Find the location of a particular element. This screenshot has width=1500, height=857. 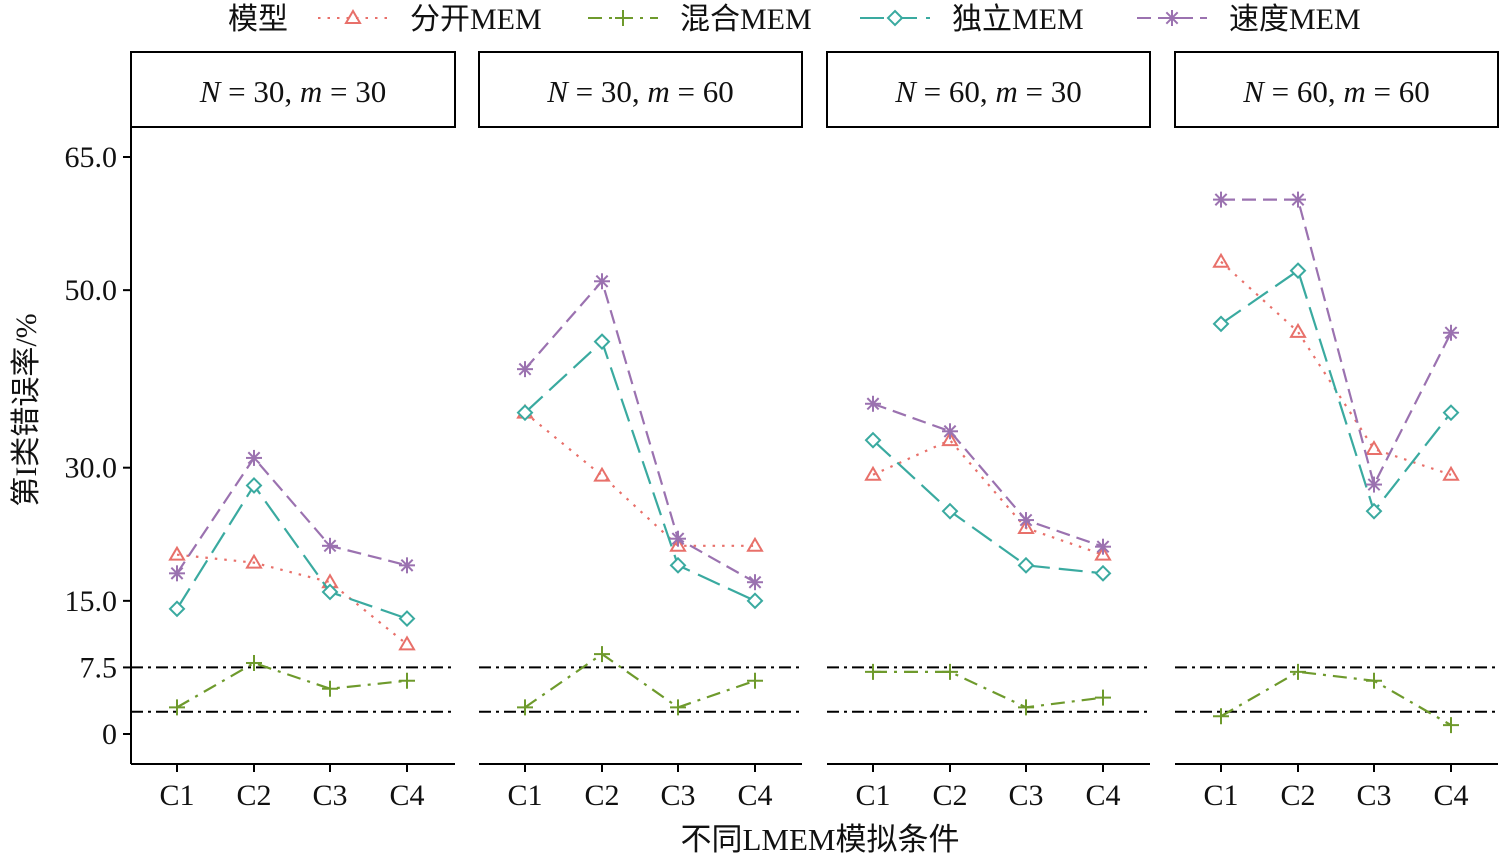

legend-label: 混合MEM is located at coordinates (746, 19).